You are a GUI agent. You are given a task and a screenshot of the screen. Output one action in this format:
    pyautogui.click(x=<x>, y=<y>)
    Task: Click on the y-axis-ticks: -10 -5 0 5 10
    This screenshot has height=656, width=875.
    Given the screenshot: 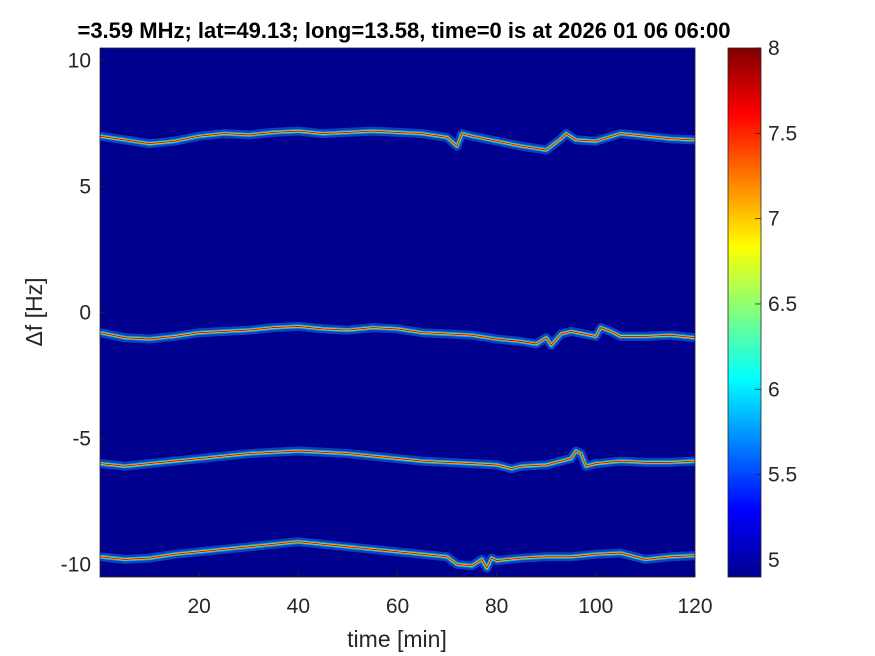 What is the action you would take?
    pyautogui.click(x=83, y=313)
    